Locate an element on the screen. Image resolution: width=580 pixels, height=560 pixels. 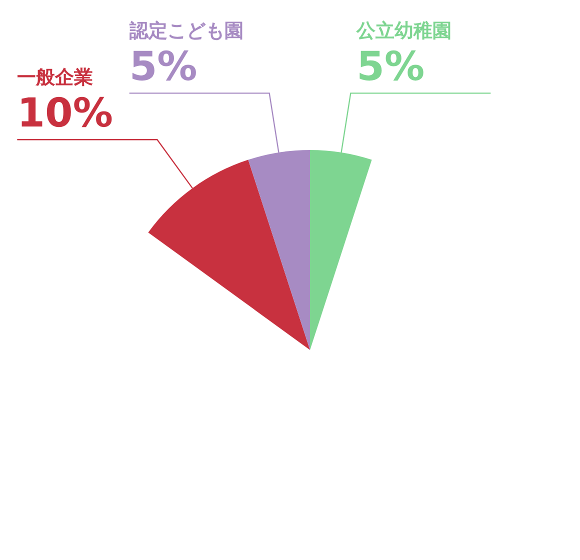
slice-label: 公立幼稚園 is located at coordinates (404, 31).